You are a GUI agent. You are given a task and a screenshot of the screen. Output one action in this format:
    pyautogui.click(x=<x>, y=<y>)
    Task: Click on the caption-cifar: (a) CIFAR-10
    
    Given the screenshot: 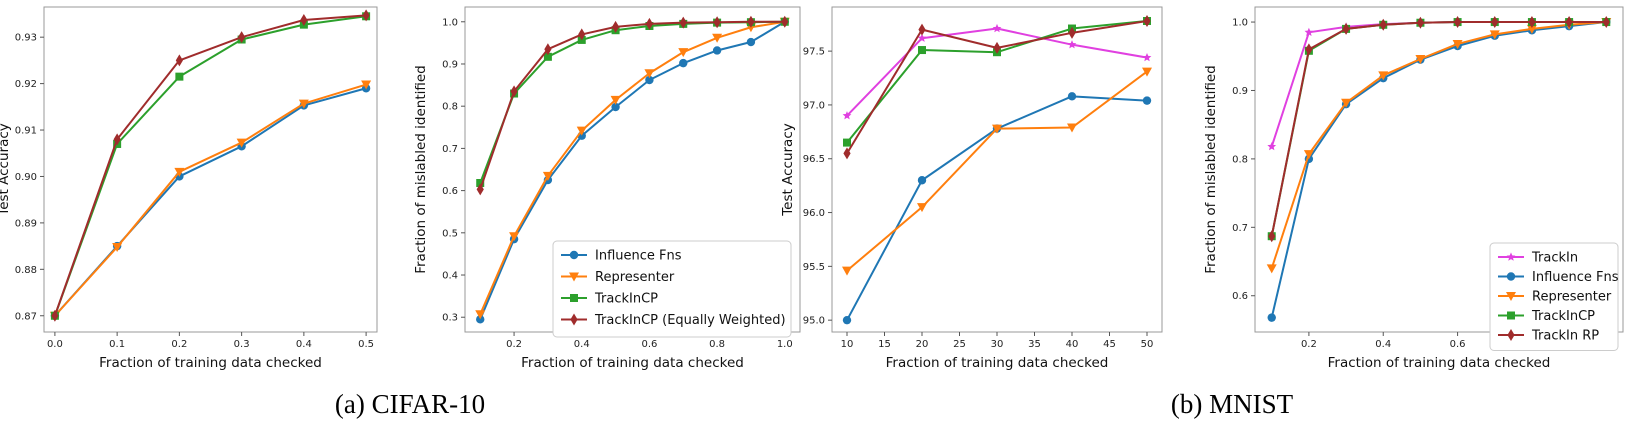 What is the action you would take?
    pyautogui.click(x=410, y=404)
    